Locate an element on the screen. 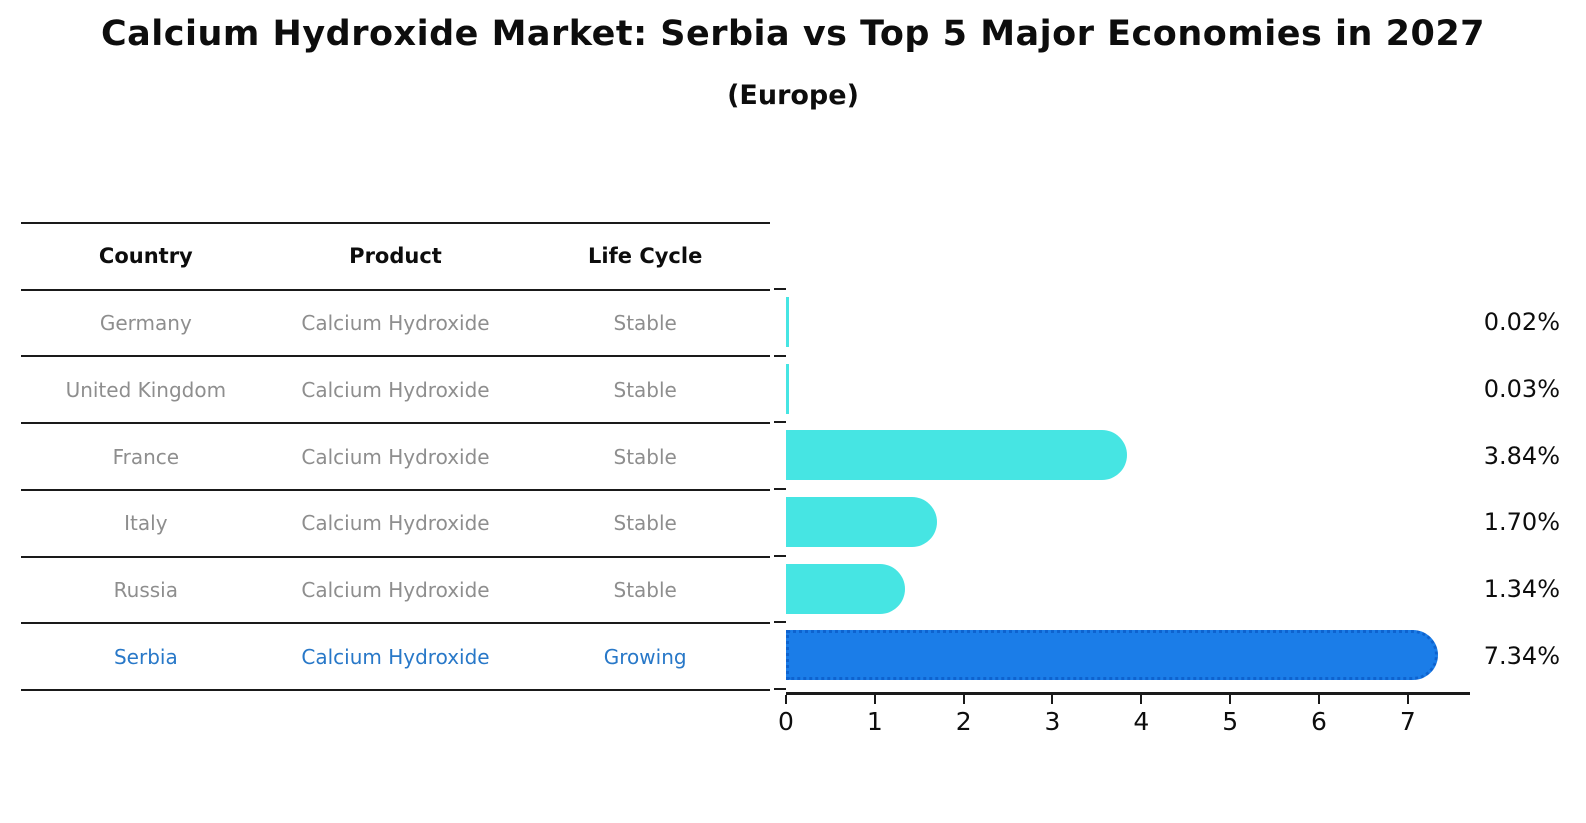 The height and width of the screenshot is (823, 1586). bar-row-italy is located at coordinates (1128, 522).